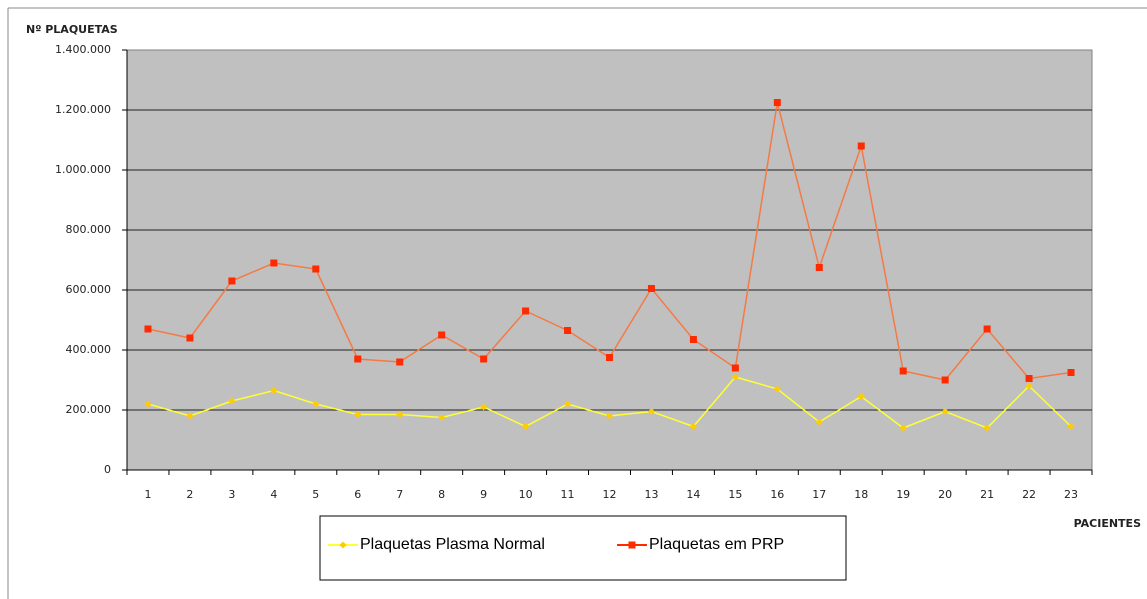 The width and height of the screenshot is (1147, 599). I want to click on legend, so click(583, 548).